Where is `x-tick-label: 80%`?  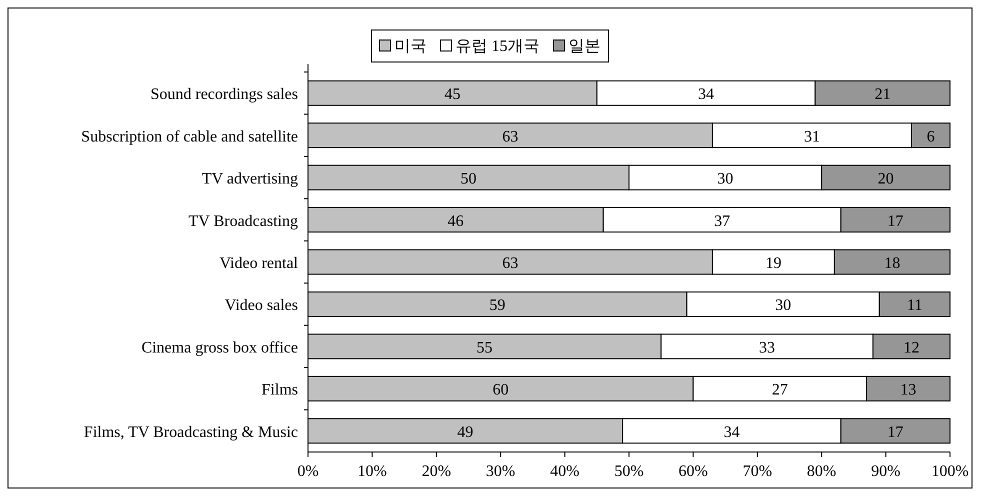
x-tick-label: 80% is located at coordinates (821, 471).